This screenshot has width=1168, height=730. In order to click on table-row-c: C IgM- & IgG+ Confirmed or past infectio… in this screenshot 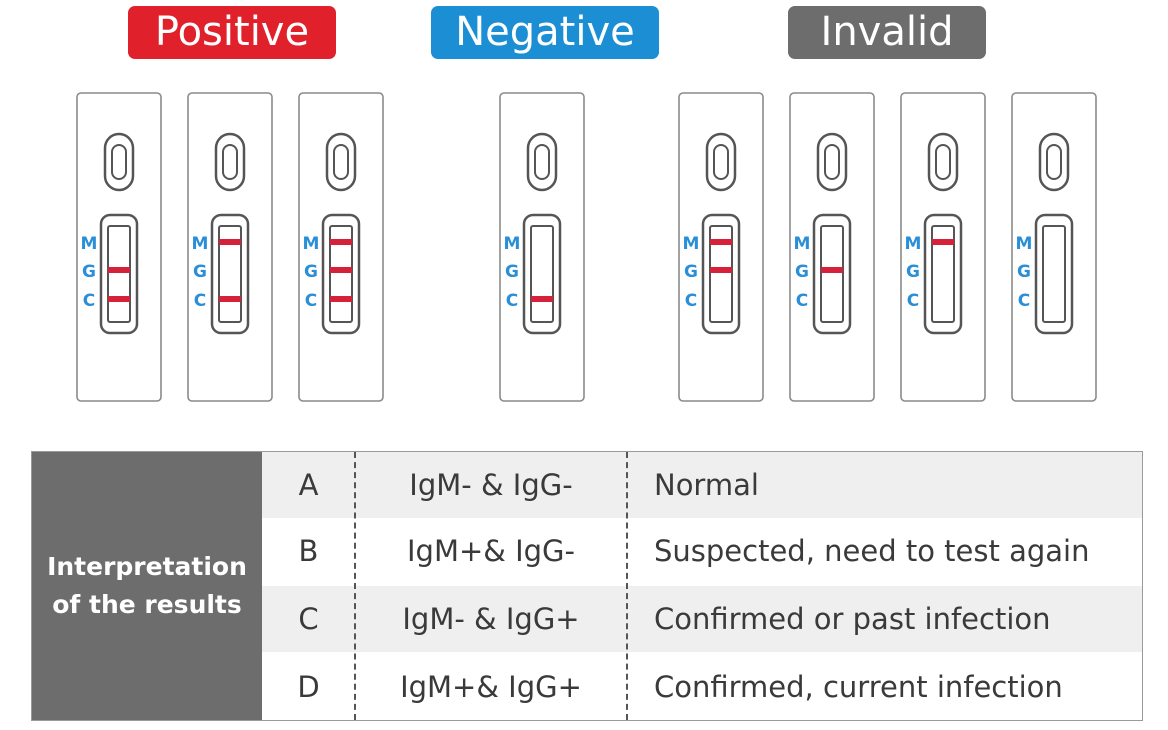, I will do `click(702, 619)`.